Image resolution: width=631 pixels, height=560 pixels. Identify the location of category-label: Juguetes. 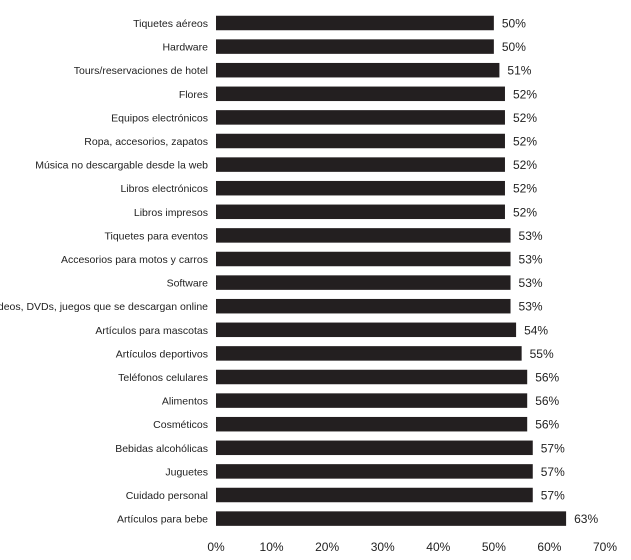
(186, 472).